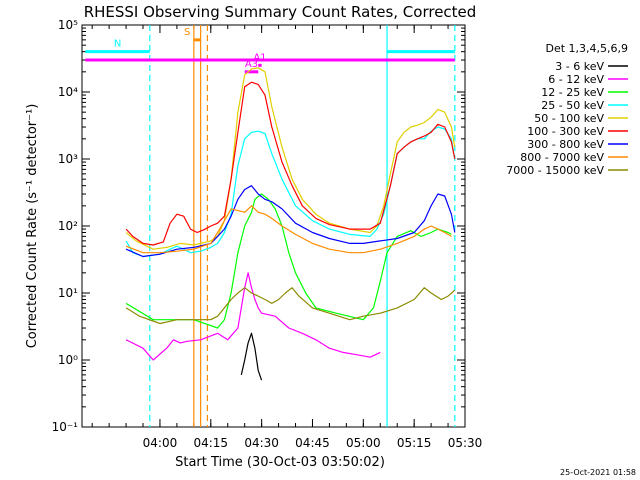 The image size is (640, 480). I want to click on legend-label: 3 - 6 keV, so click(579, 66).